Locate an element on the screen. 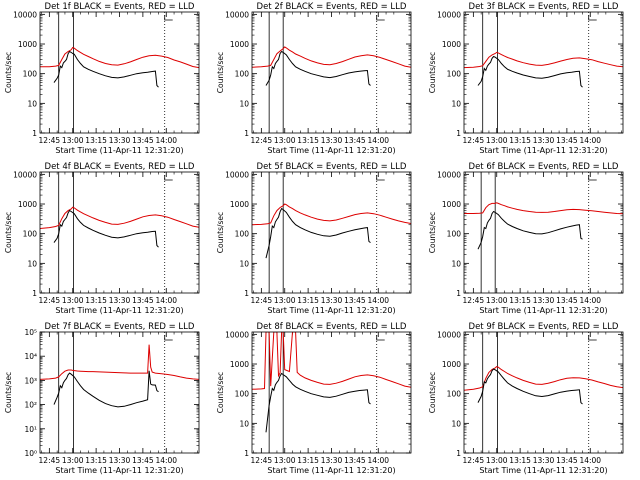 This screenshot has width=640, height=480. y-tick-label: 10⁵ is located at coordinates (30, 332).